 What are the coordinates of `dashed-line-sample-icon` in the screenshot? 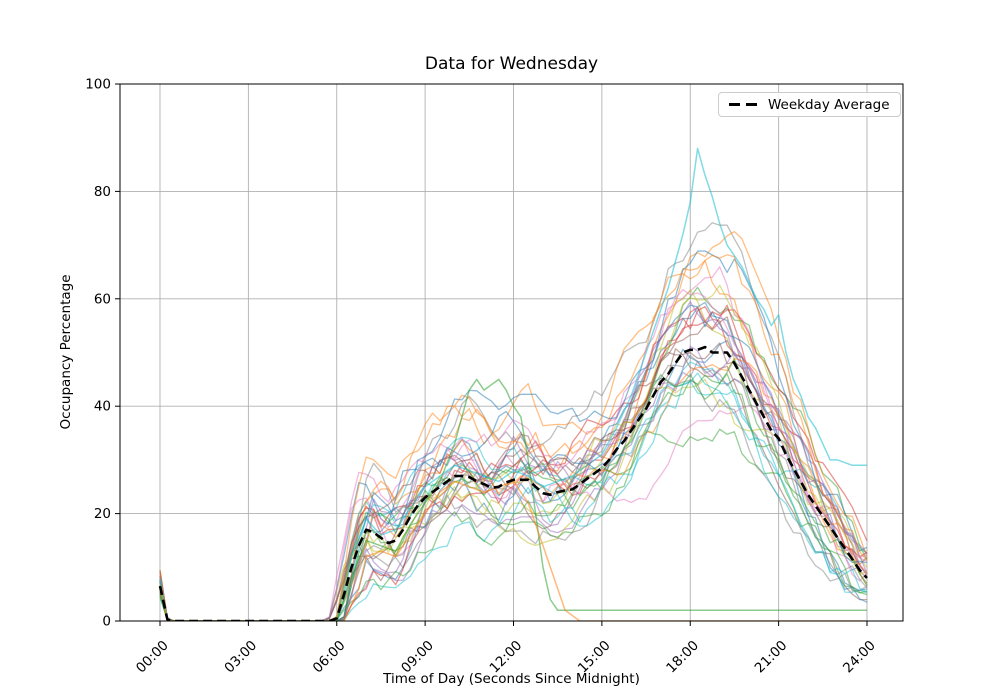 It's located at (744, 104).